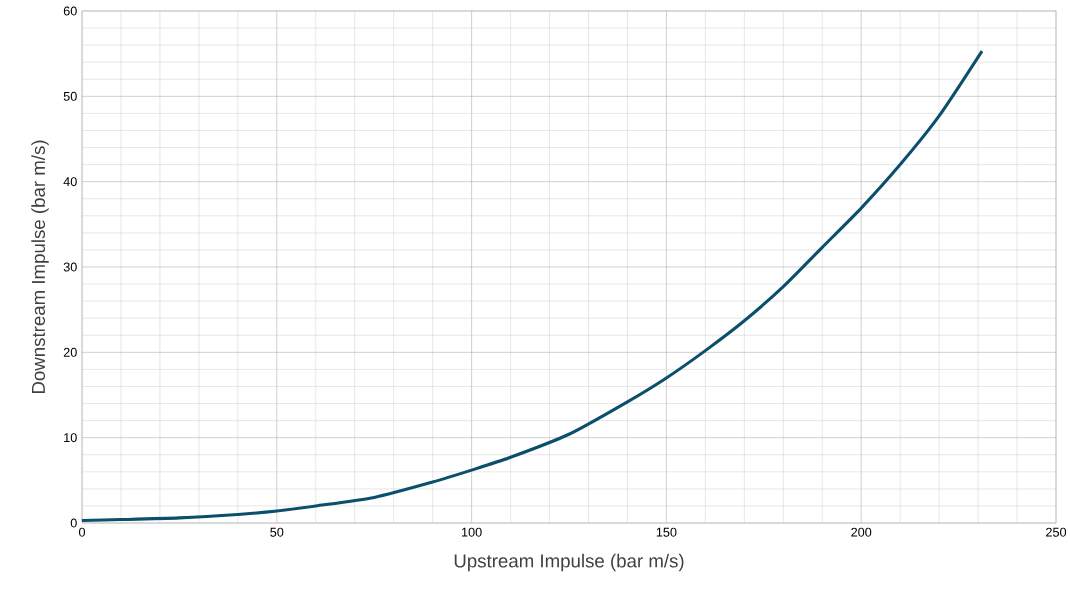 The image size is (1070, 596). Describe the element at coordinates (70, 352) in the screenshot. I see `y-tick-label: 20` at that location.